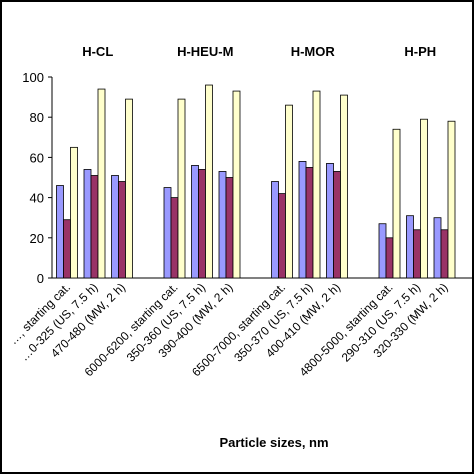  What do you see at coordinates (40, 278) in the screenshot?
I see `y-tick-label: 0` at bounding box center [40, 278].